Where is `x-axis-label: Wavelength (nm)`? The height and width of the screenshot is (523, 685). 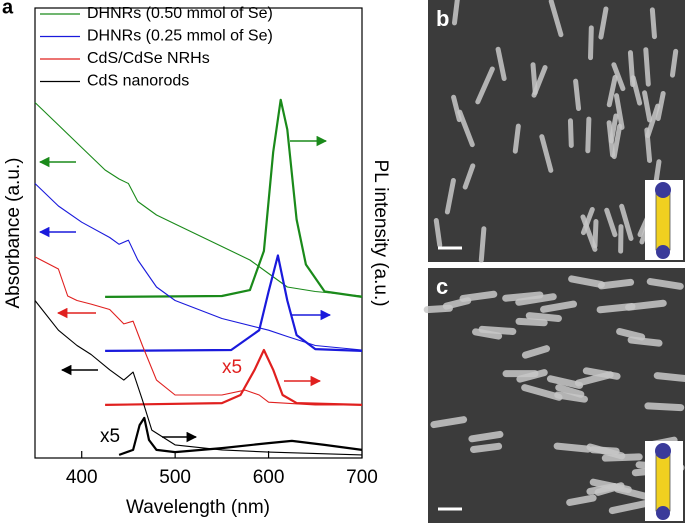
x-axis-label: Wavelength (nm) is located at coordinates (198, 507).